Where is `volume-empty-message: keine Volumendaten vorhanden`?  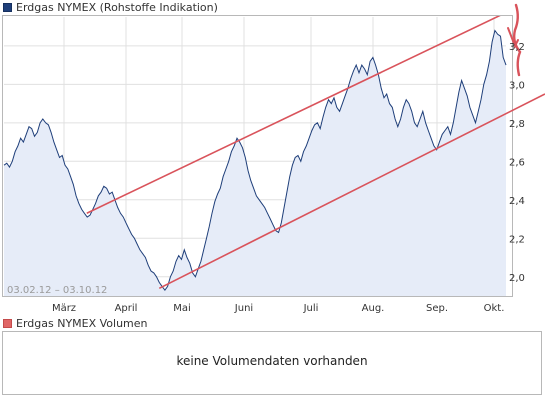
volume-empty-message: keine Volumendaten vorhanden is located at coordinates (272, 361).